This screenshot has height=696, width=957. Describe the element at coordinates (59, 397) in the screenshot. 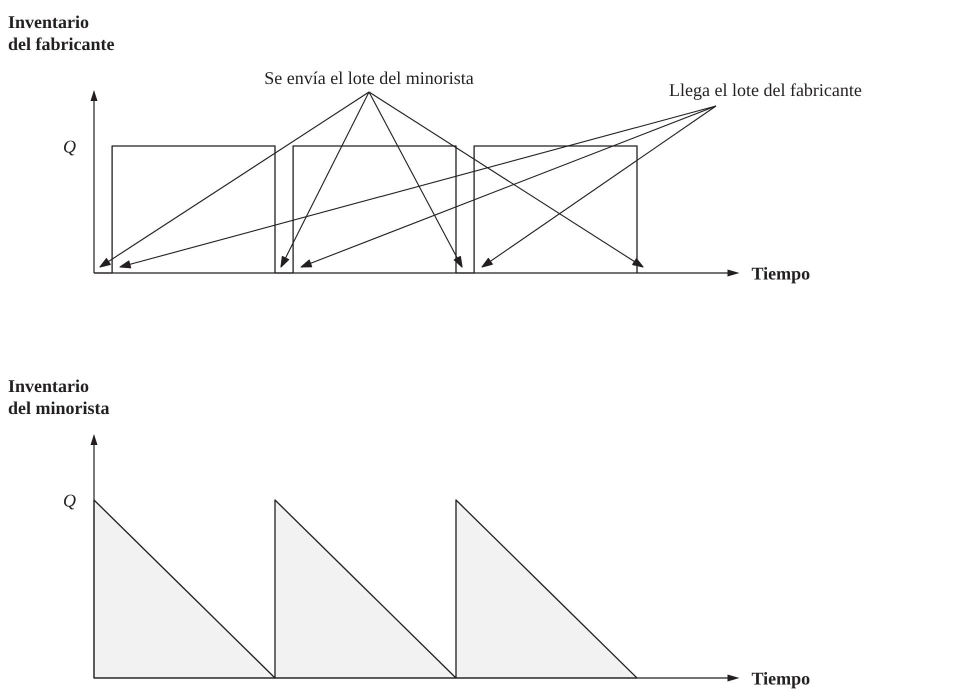

I see `y-axis-title: Inventario del minorista` at that location.